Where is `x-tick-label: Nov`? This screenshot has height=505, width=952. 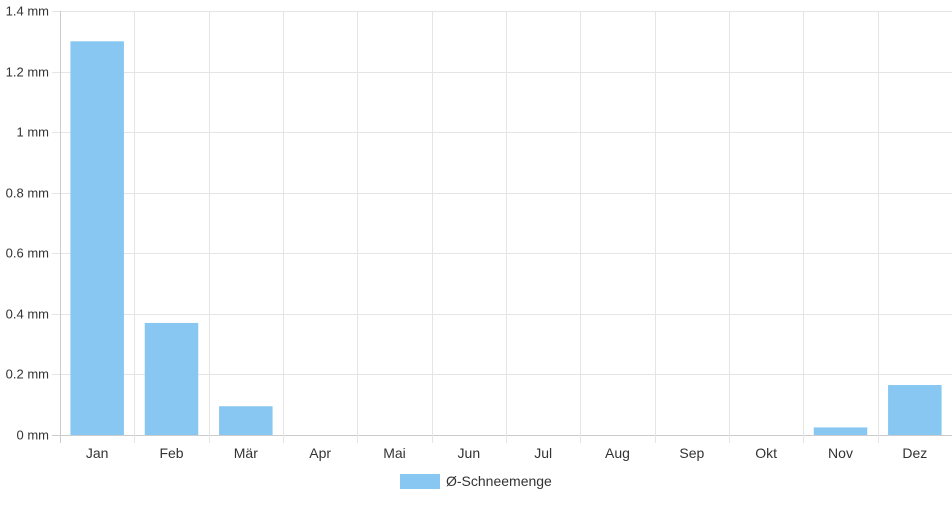
x-tick-label: Nov is located at coordinates (840, 453).